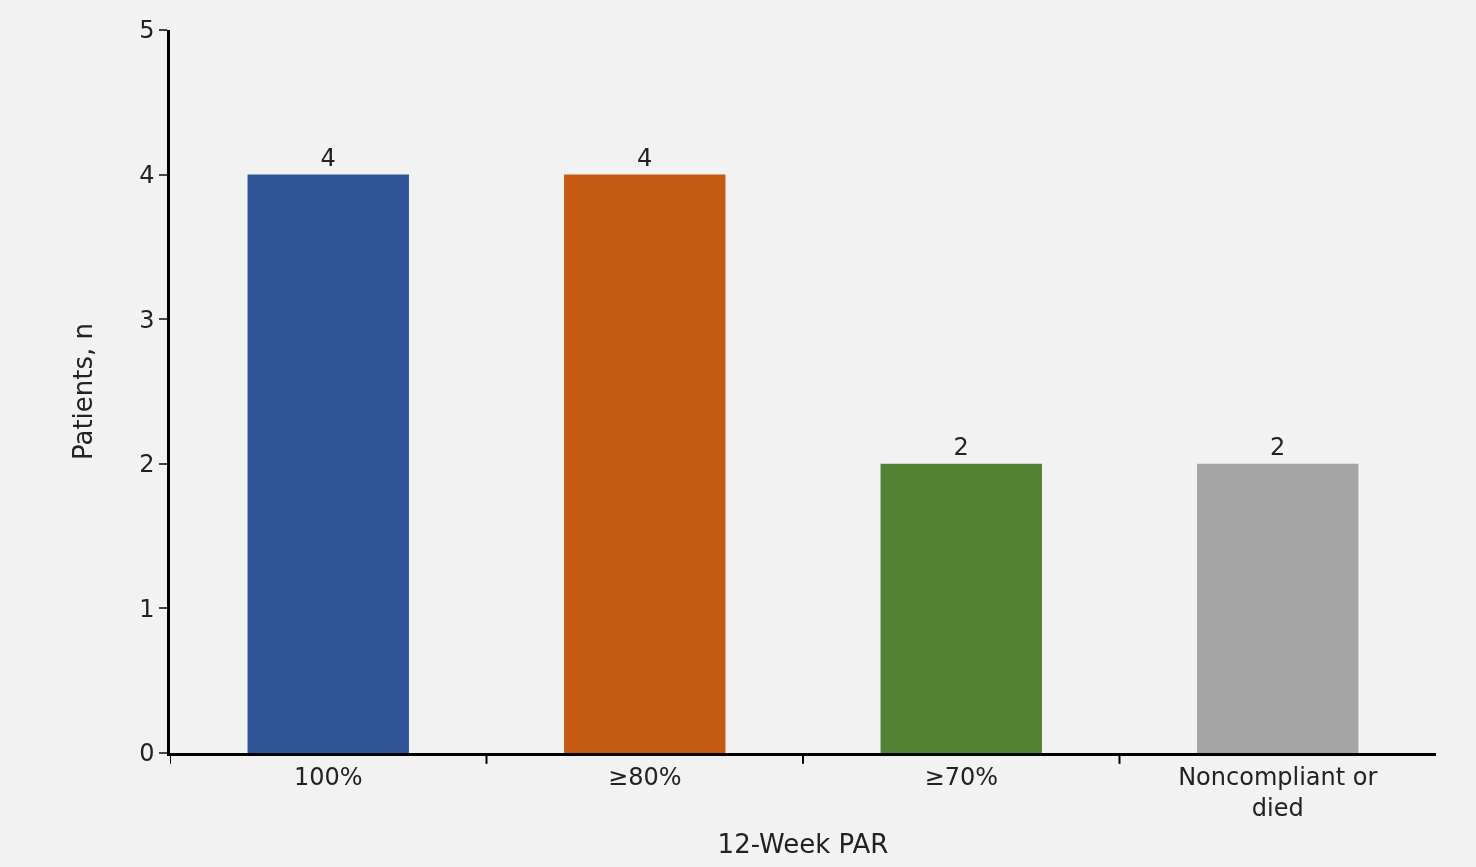  I want to click on y-tick-label: 2, so click(147, 464).